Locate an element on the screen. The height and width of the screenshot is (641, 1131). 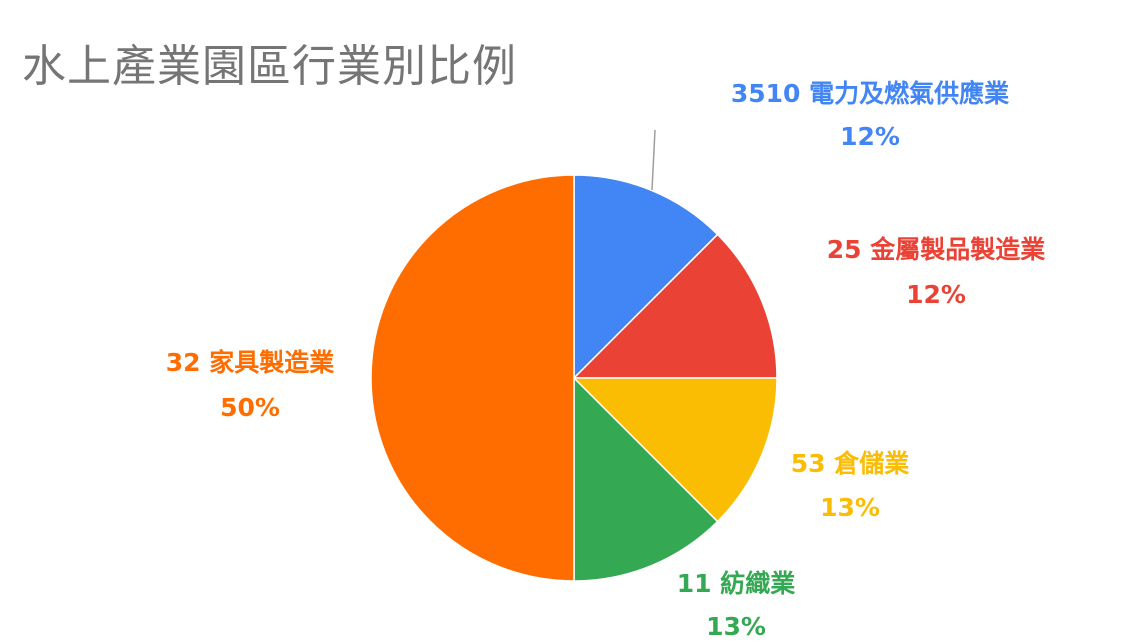
chart-title: 水上產業園區行業別比例 is located at coordinates (269, 66).